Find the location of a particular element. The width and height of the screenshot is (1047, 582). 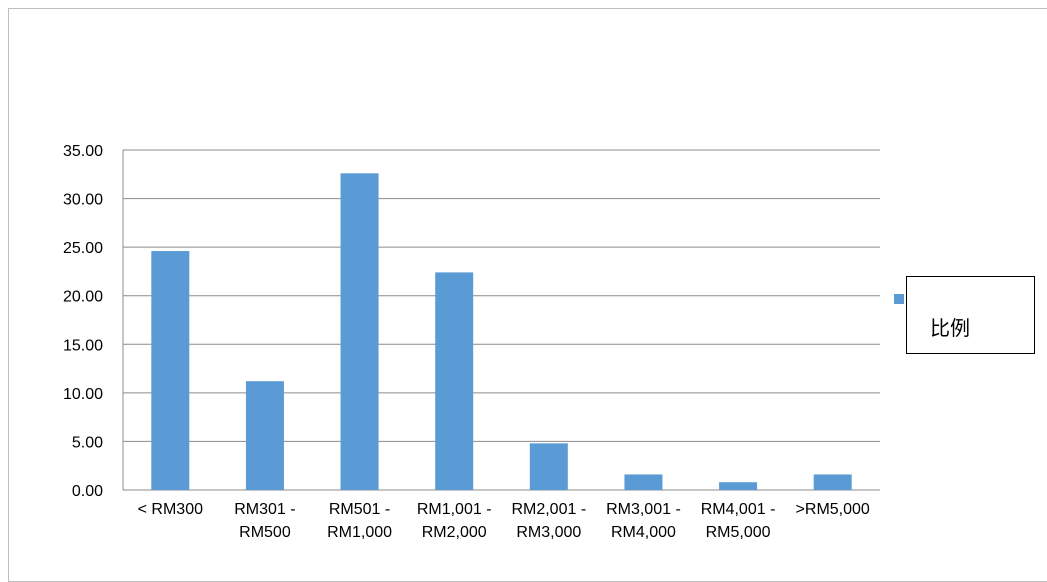

x-tick-label: RM2,001 - is located at coordinates (548, 509).